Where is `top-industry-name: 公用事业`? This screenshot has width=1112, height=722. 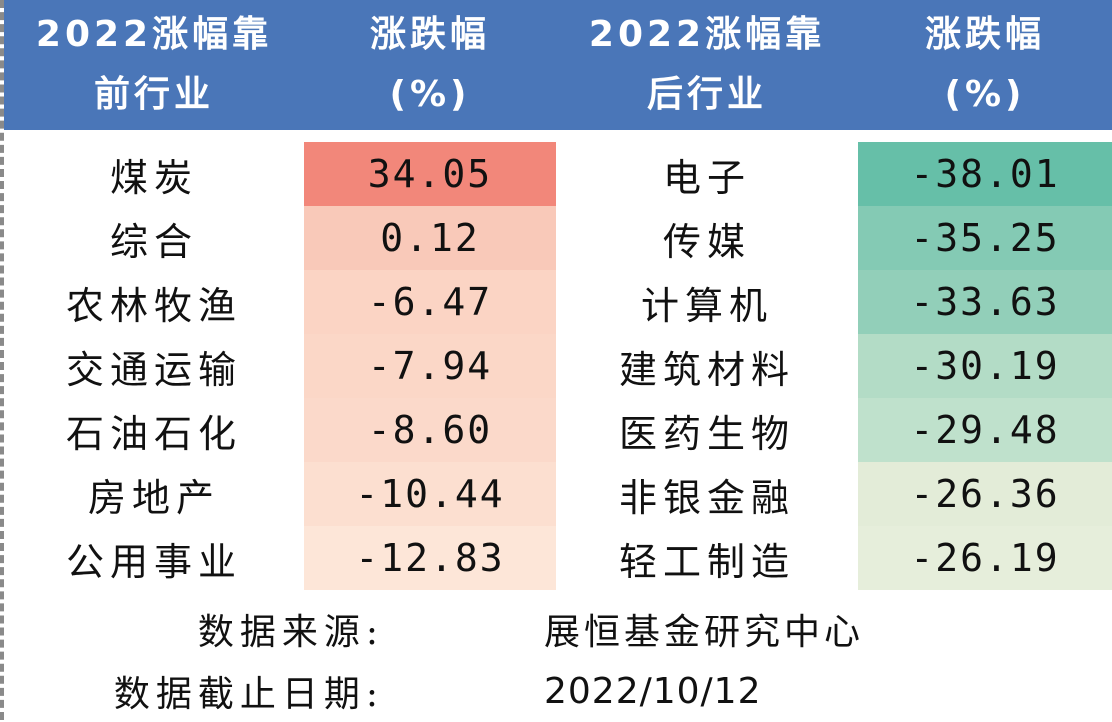
top-industry-name: 公用事业 is located at coordinates (153, 561).